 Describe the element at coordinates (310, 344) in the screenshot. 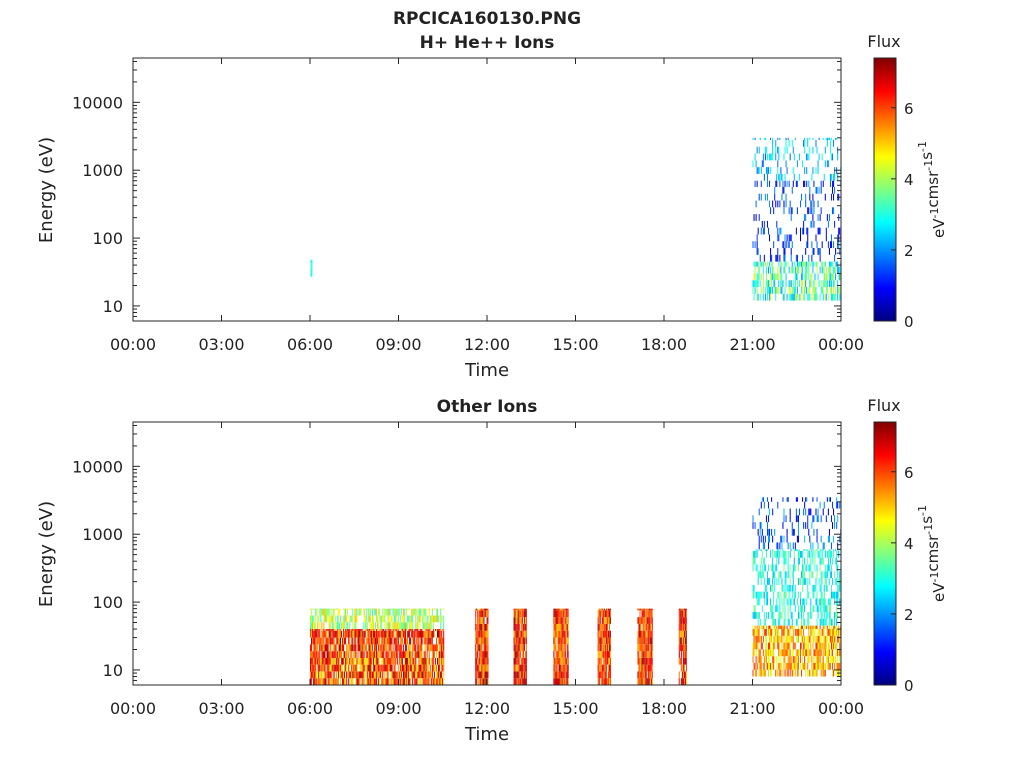

I see `x-tick-label: 06:00` at that location.